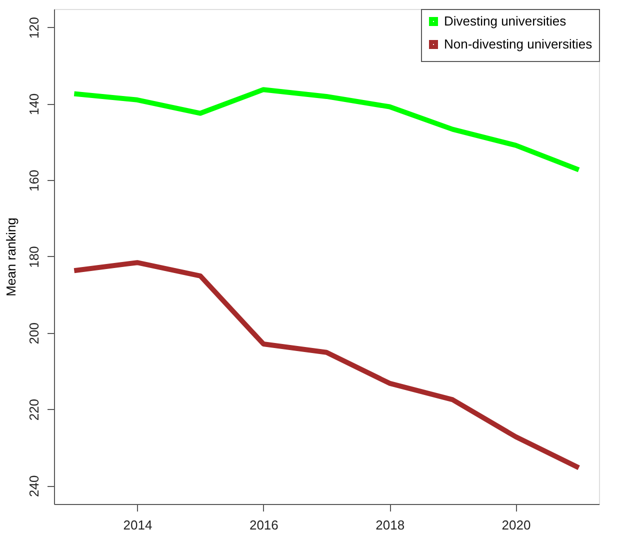 This screenshot has height=543, width=630. I want to click on y-tick-label: 120, so click(34, 27).